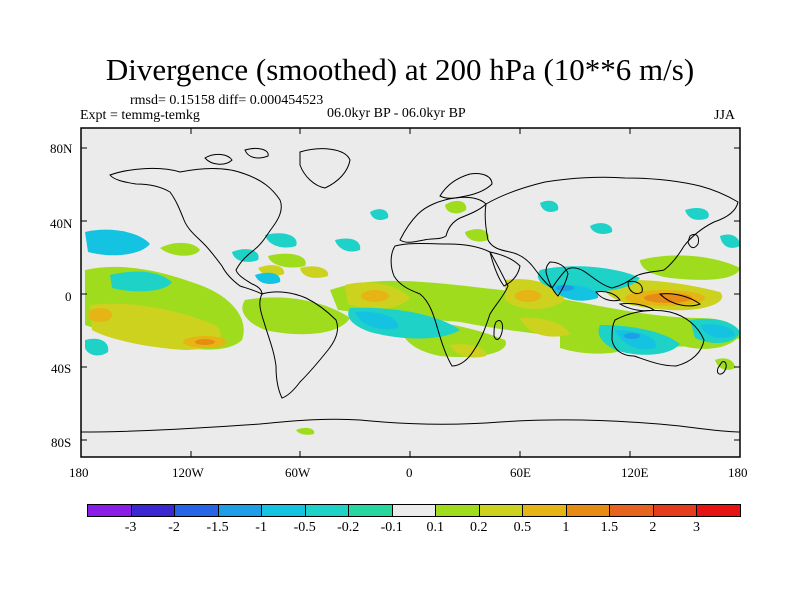 The width and height of the screenshot is (800, 600). What do you see at coordinates (261, 527) in the screenshot?
I see `legend-label: -1` at bounding box center [261, 527].